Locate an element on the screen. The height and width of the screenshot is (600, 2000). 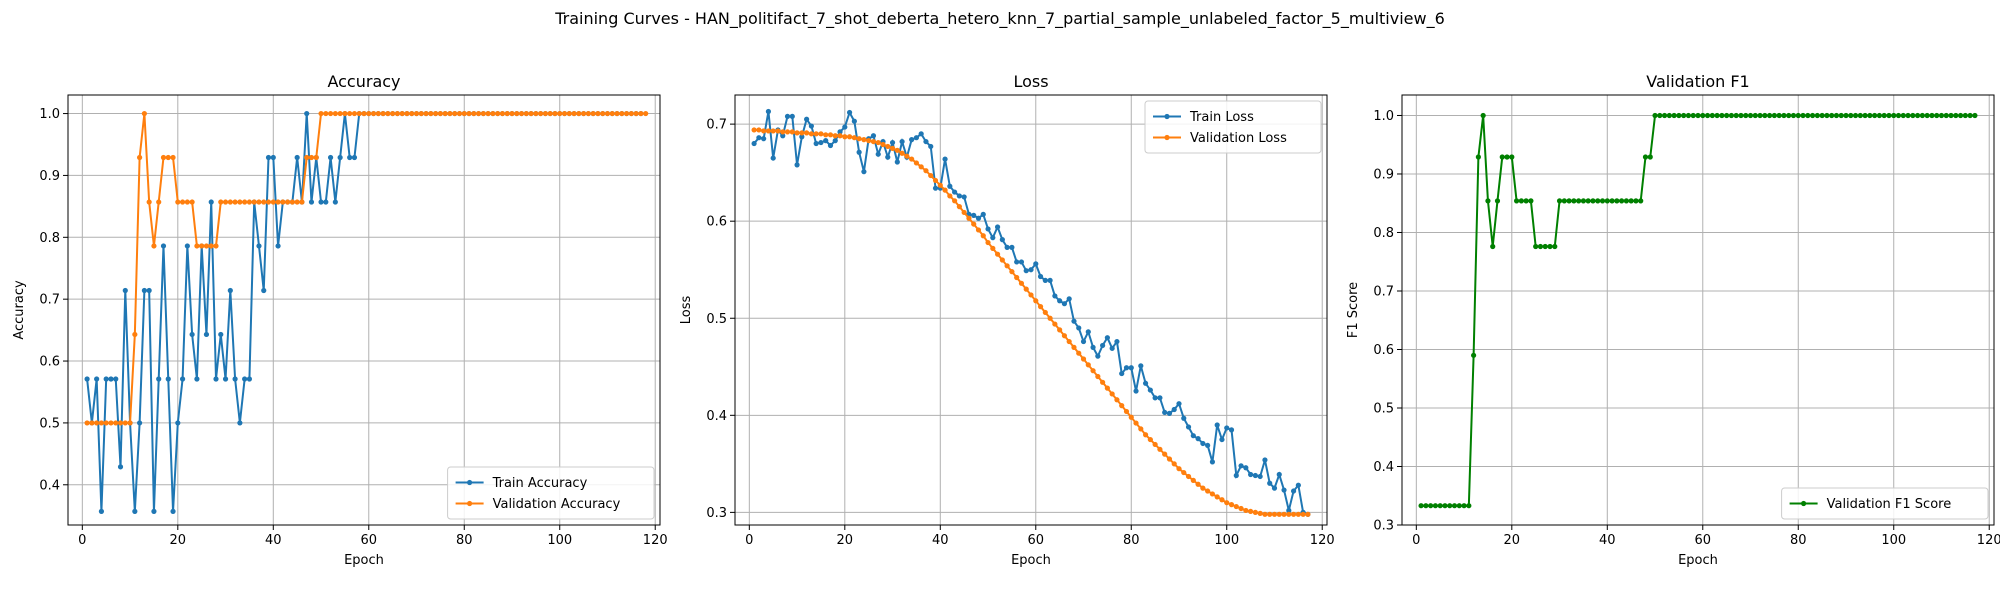
chart1-x-tick-label: 60 is located at coordinates (369, 540).